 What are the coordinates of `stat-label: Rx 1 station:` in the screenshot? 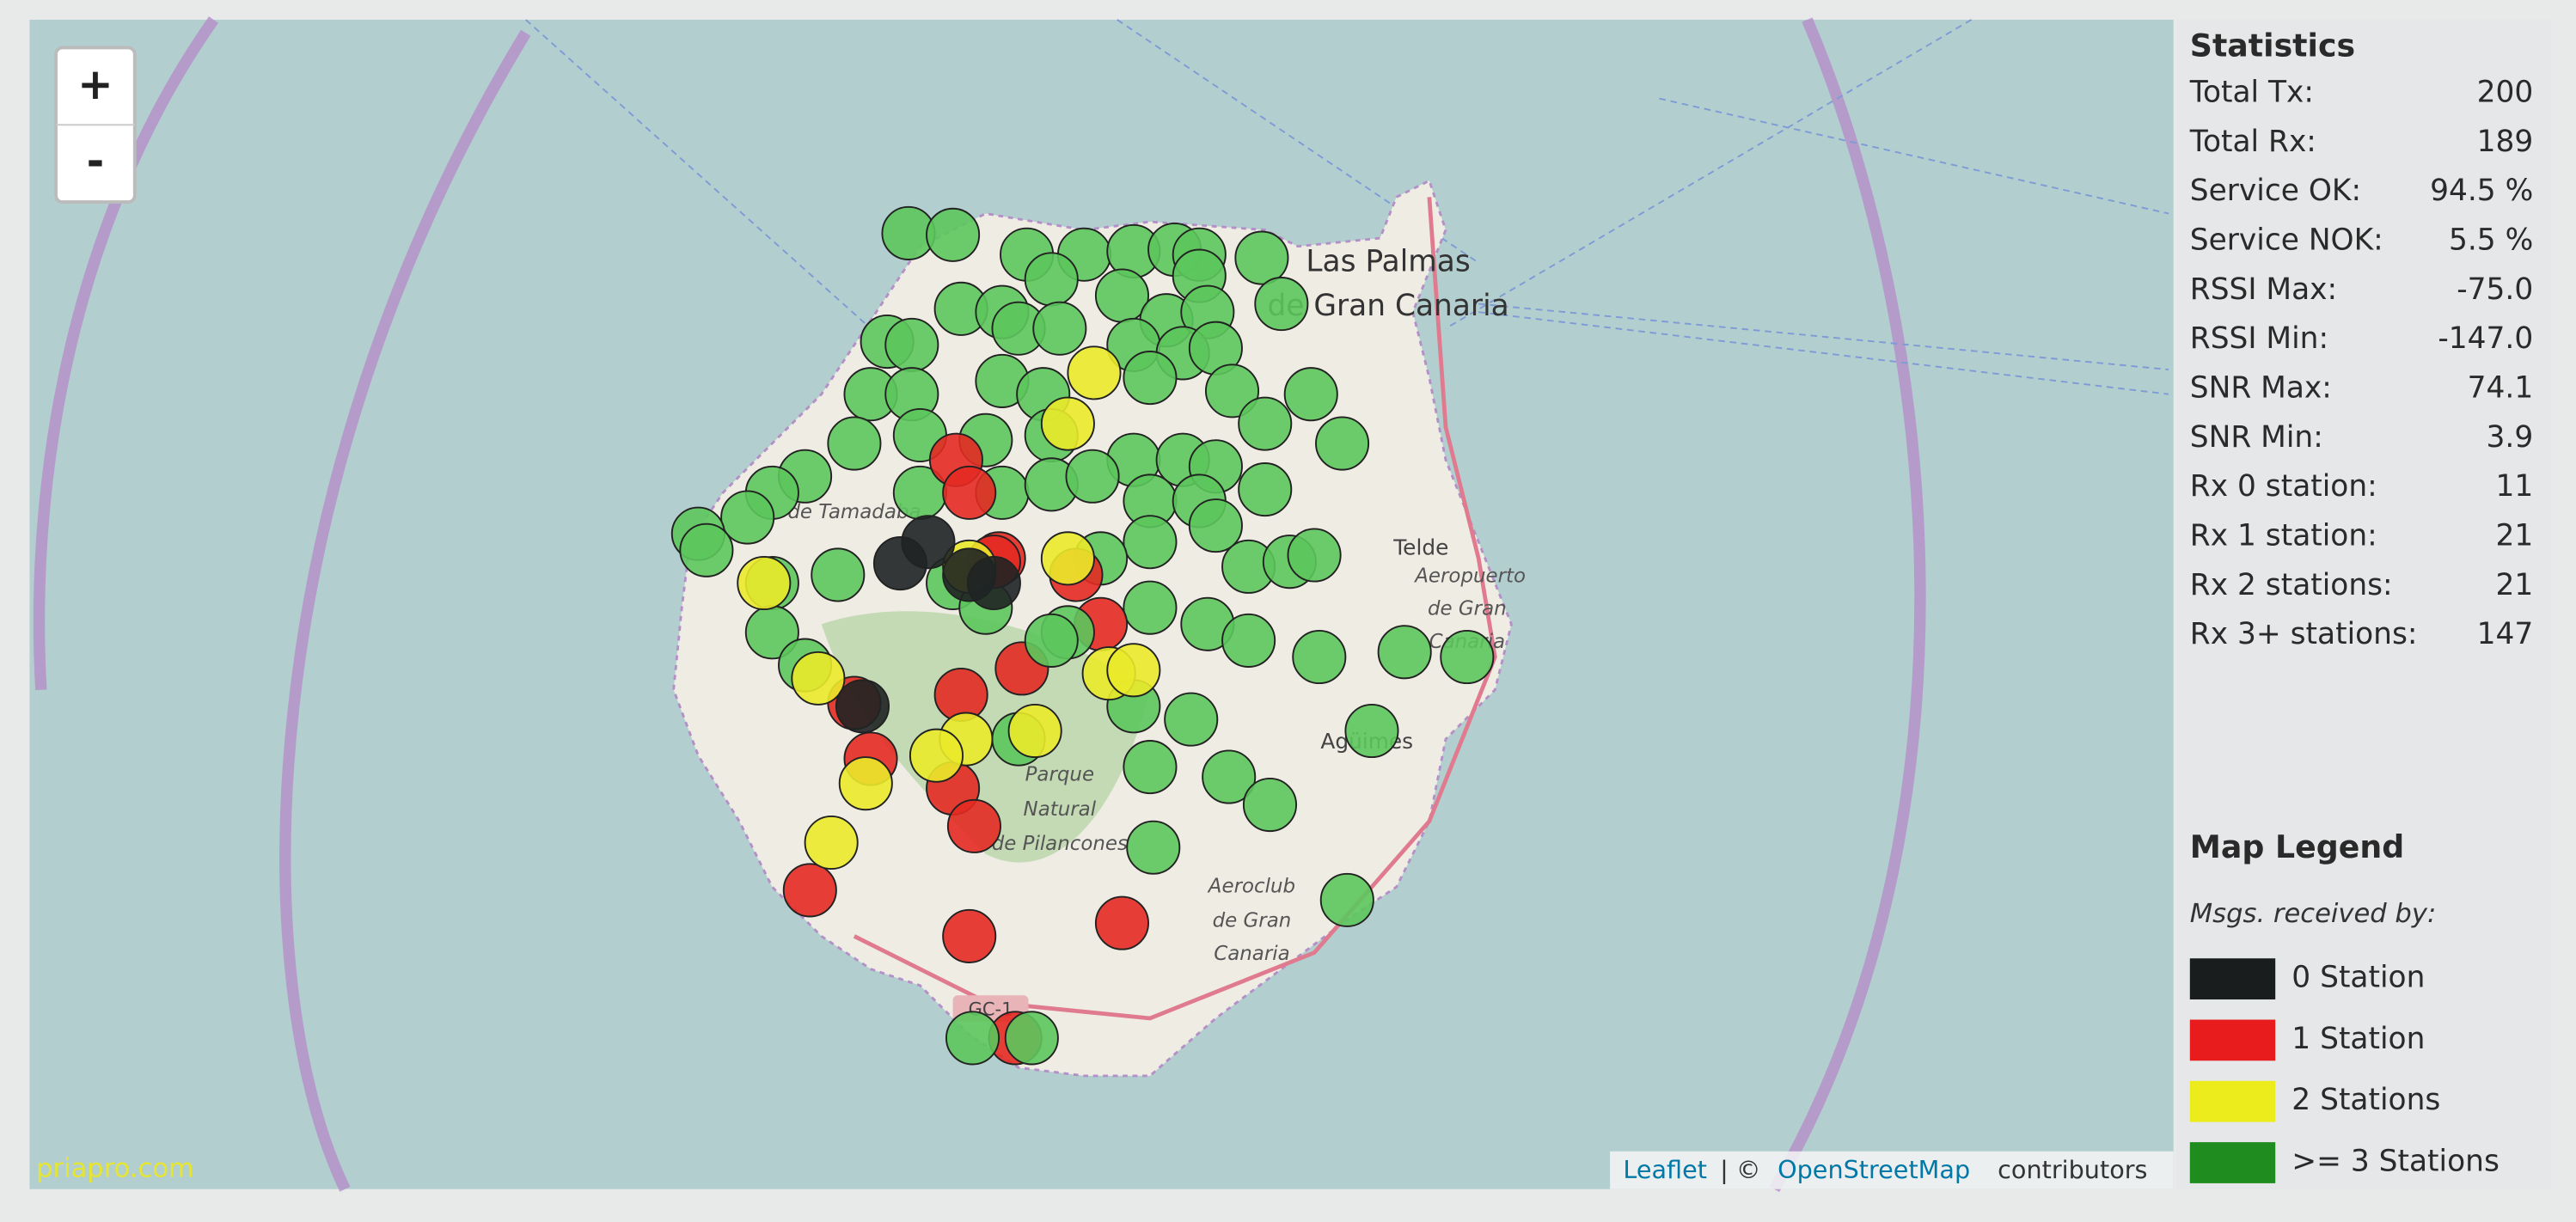 It's located at (2283, 535).